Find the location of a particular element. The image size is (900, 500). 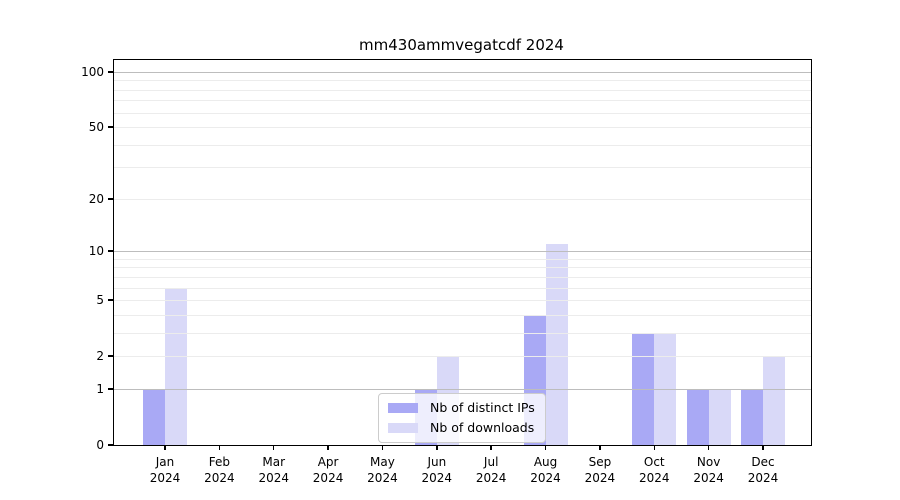

x-tick-aug-2024 is located at coordinates (545, 447).